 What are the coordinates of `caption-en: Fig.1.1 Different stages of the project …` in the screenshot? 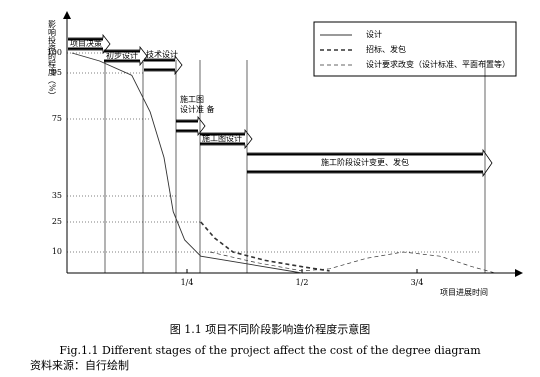 It's located at (270, 350).